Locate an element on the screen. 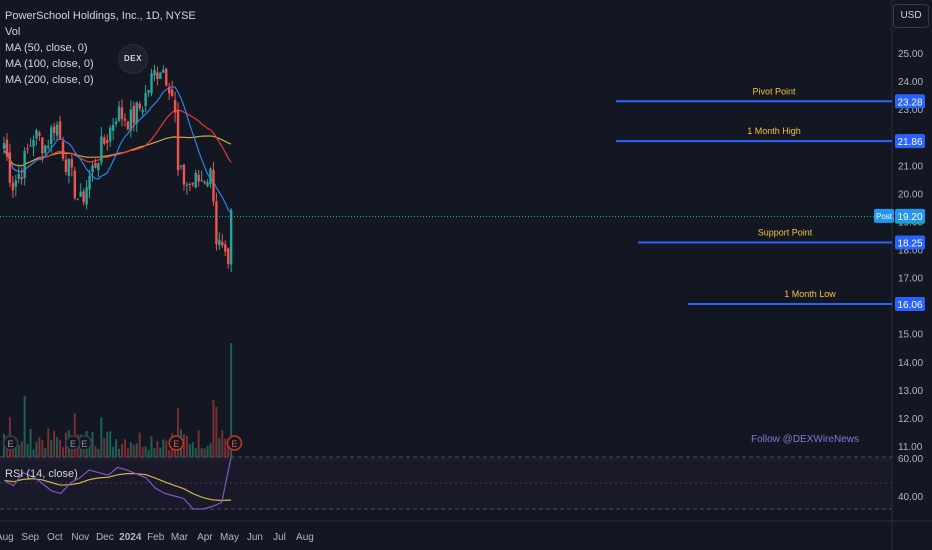  price-tick-label: 24.00 is located at coordinates (910, 82).